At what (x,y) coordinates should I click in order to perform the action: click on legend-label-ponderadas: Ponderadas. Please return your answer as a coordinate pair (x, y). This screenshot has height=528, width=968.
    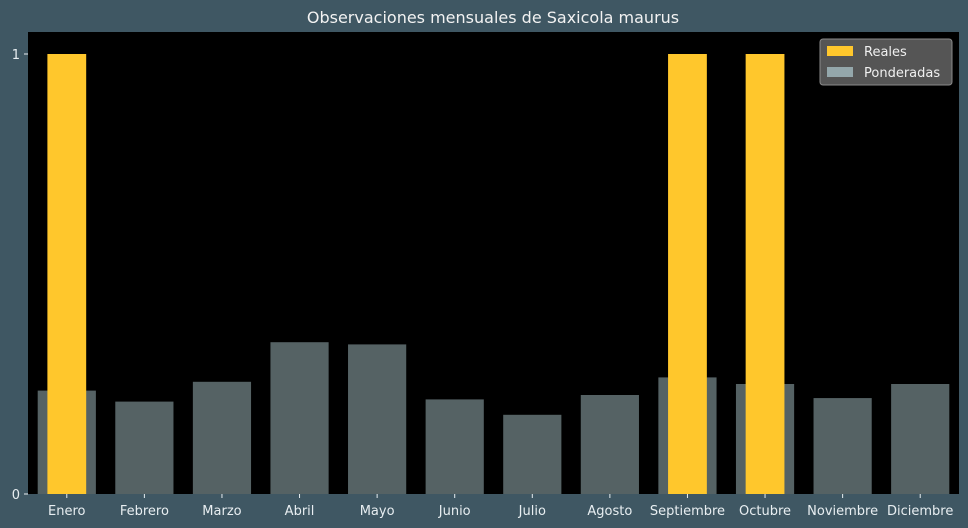
    Looking at the image, I should click on (902, 73).